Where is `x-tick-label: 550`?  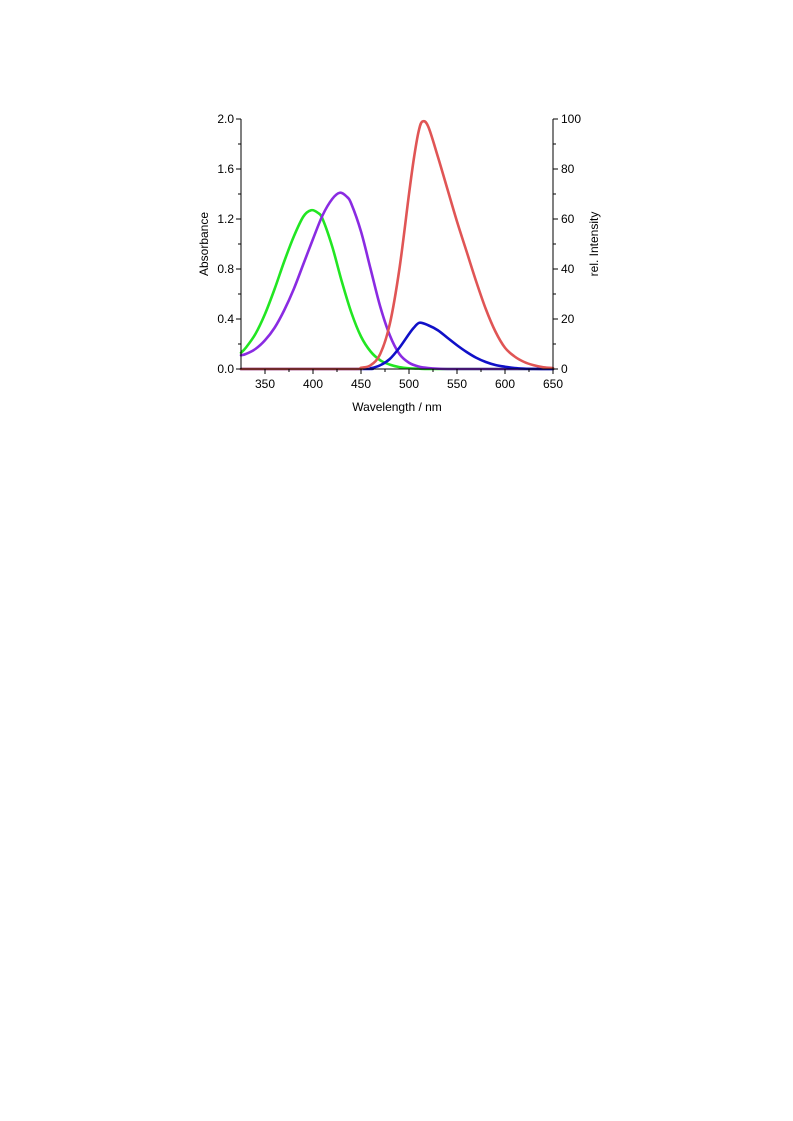 x-tick-label: 550 is located at coordinates (457, 384).